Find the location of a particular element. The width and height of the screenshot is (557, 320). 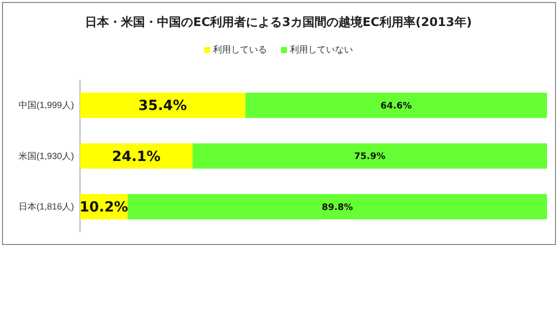

data-label: 75.9% is located at coordinates (370, 157).